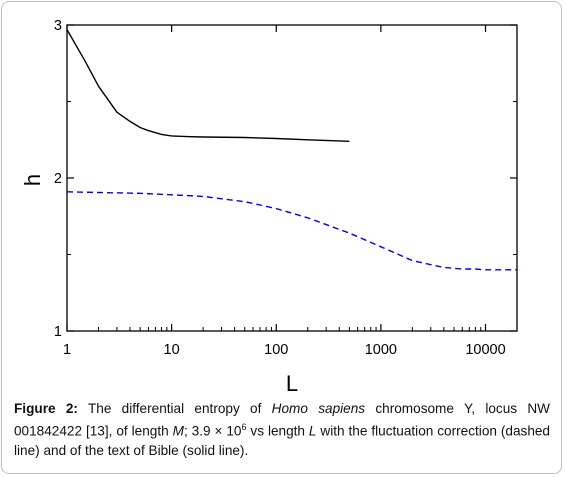 The width and height of the screenshot is (565, 477). Describe the element at coordinates (208, 85) in the screenshot. I see `series-line-solid` at that location.